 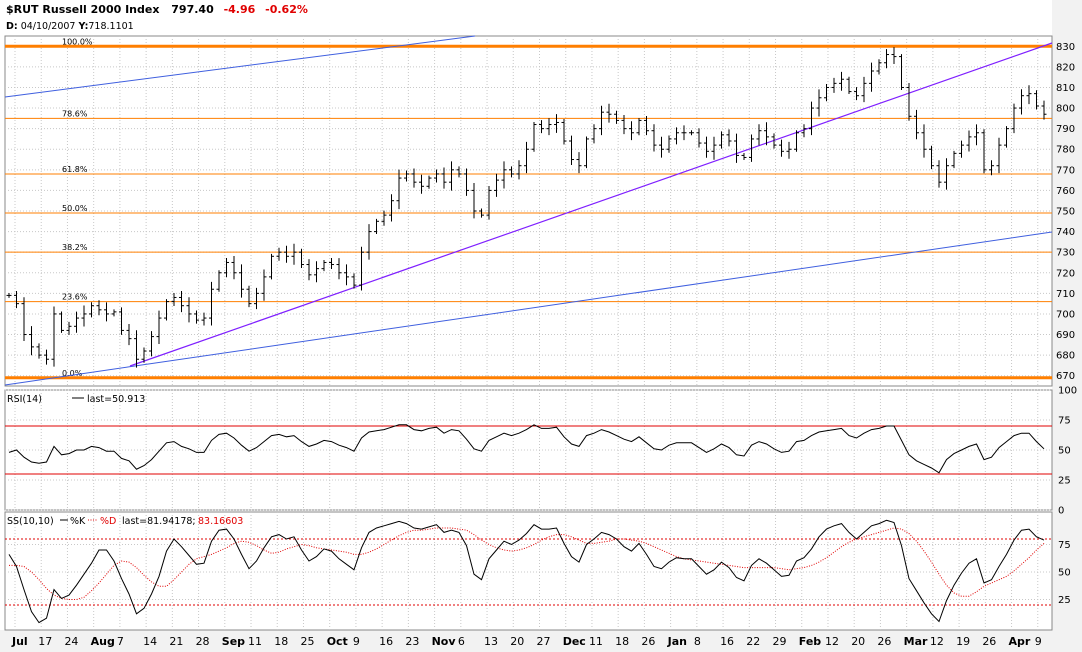 I want to click on x-tick-label: 7, so click(x=120, y=641).